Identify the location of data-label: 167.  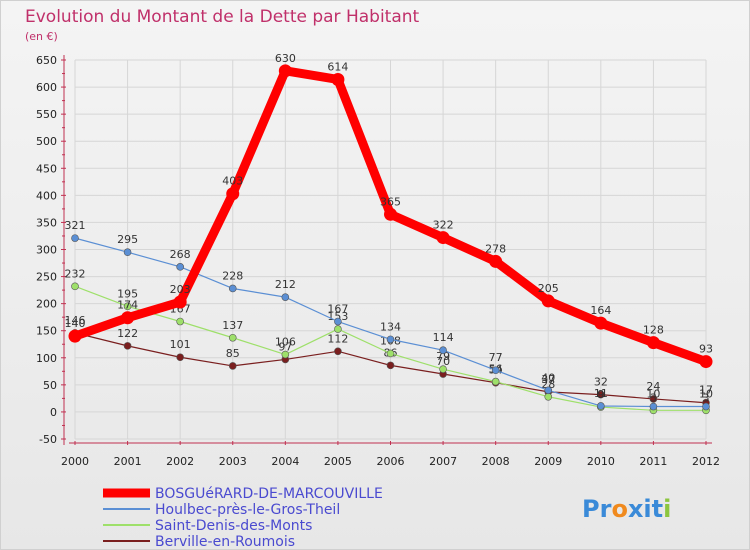
(337, 309).